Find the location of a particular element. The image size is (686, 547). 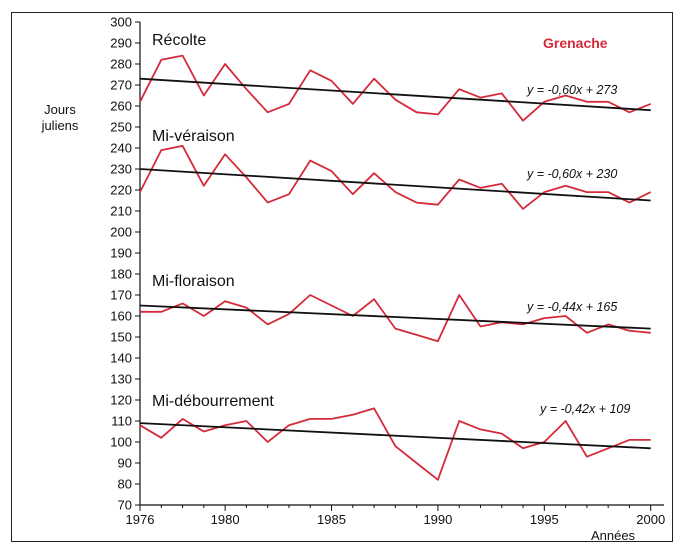

y-tick-label-230: 230 is located at coordinates (121, 169).